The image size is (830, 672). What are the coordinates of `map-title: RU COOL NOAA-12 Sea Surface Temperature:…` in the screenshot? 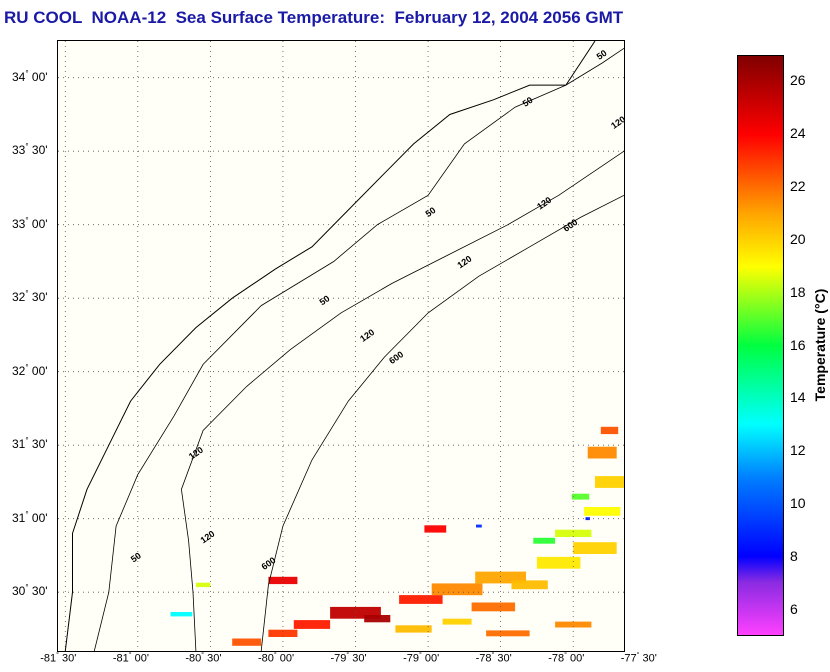 It's located at (314, 17).